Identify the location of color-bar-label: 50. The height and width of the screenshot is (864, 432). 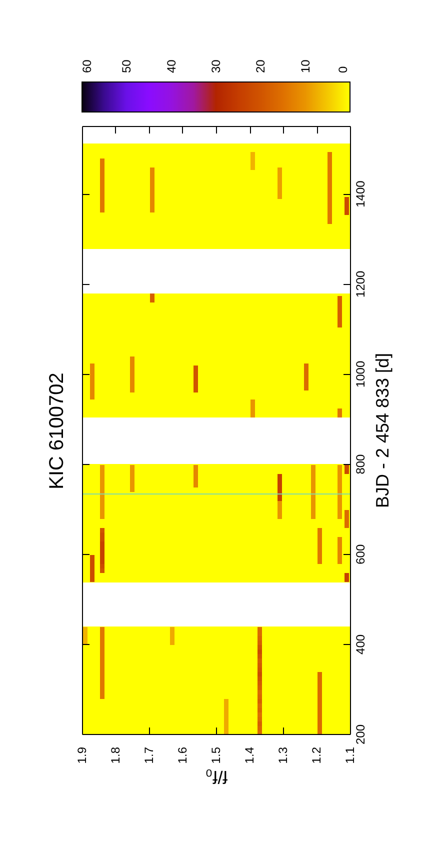
(127, 66).